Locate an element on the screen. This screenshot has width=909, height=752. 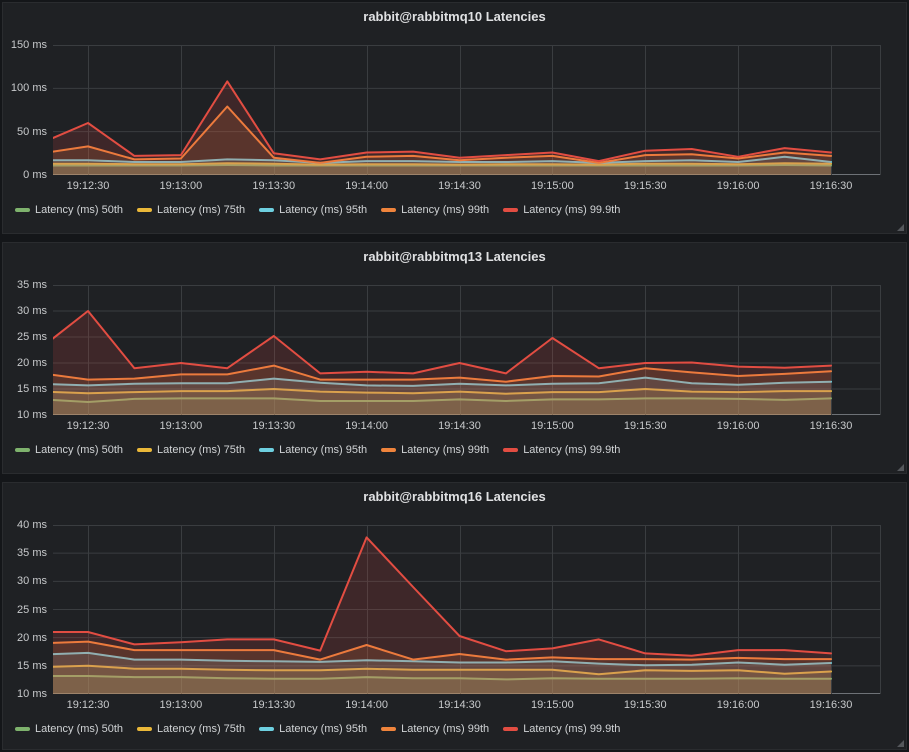
legend-label: Latency (ms) 99th is located at coordinates (445, 210).